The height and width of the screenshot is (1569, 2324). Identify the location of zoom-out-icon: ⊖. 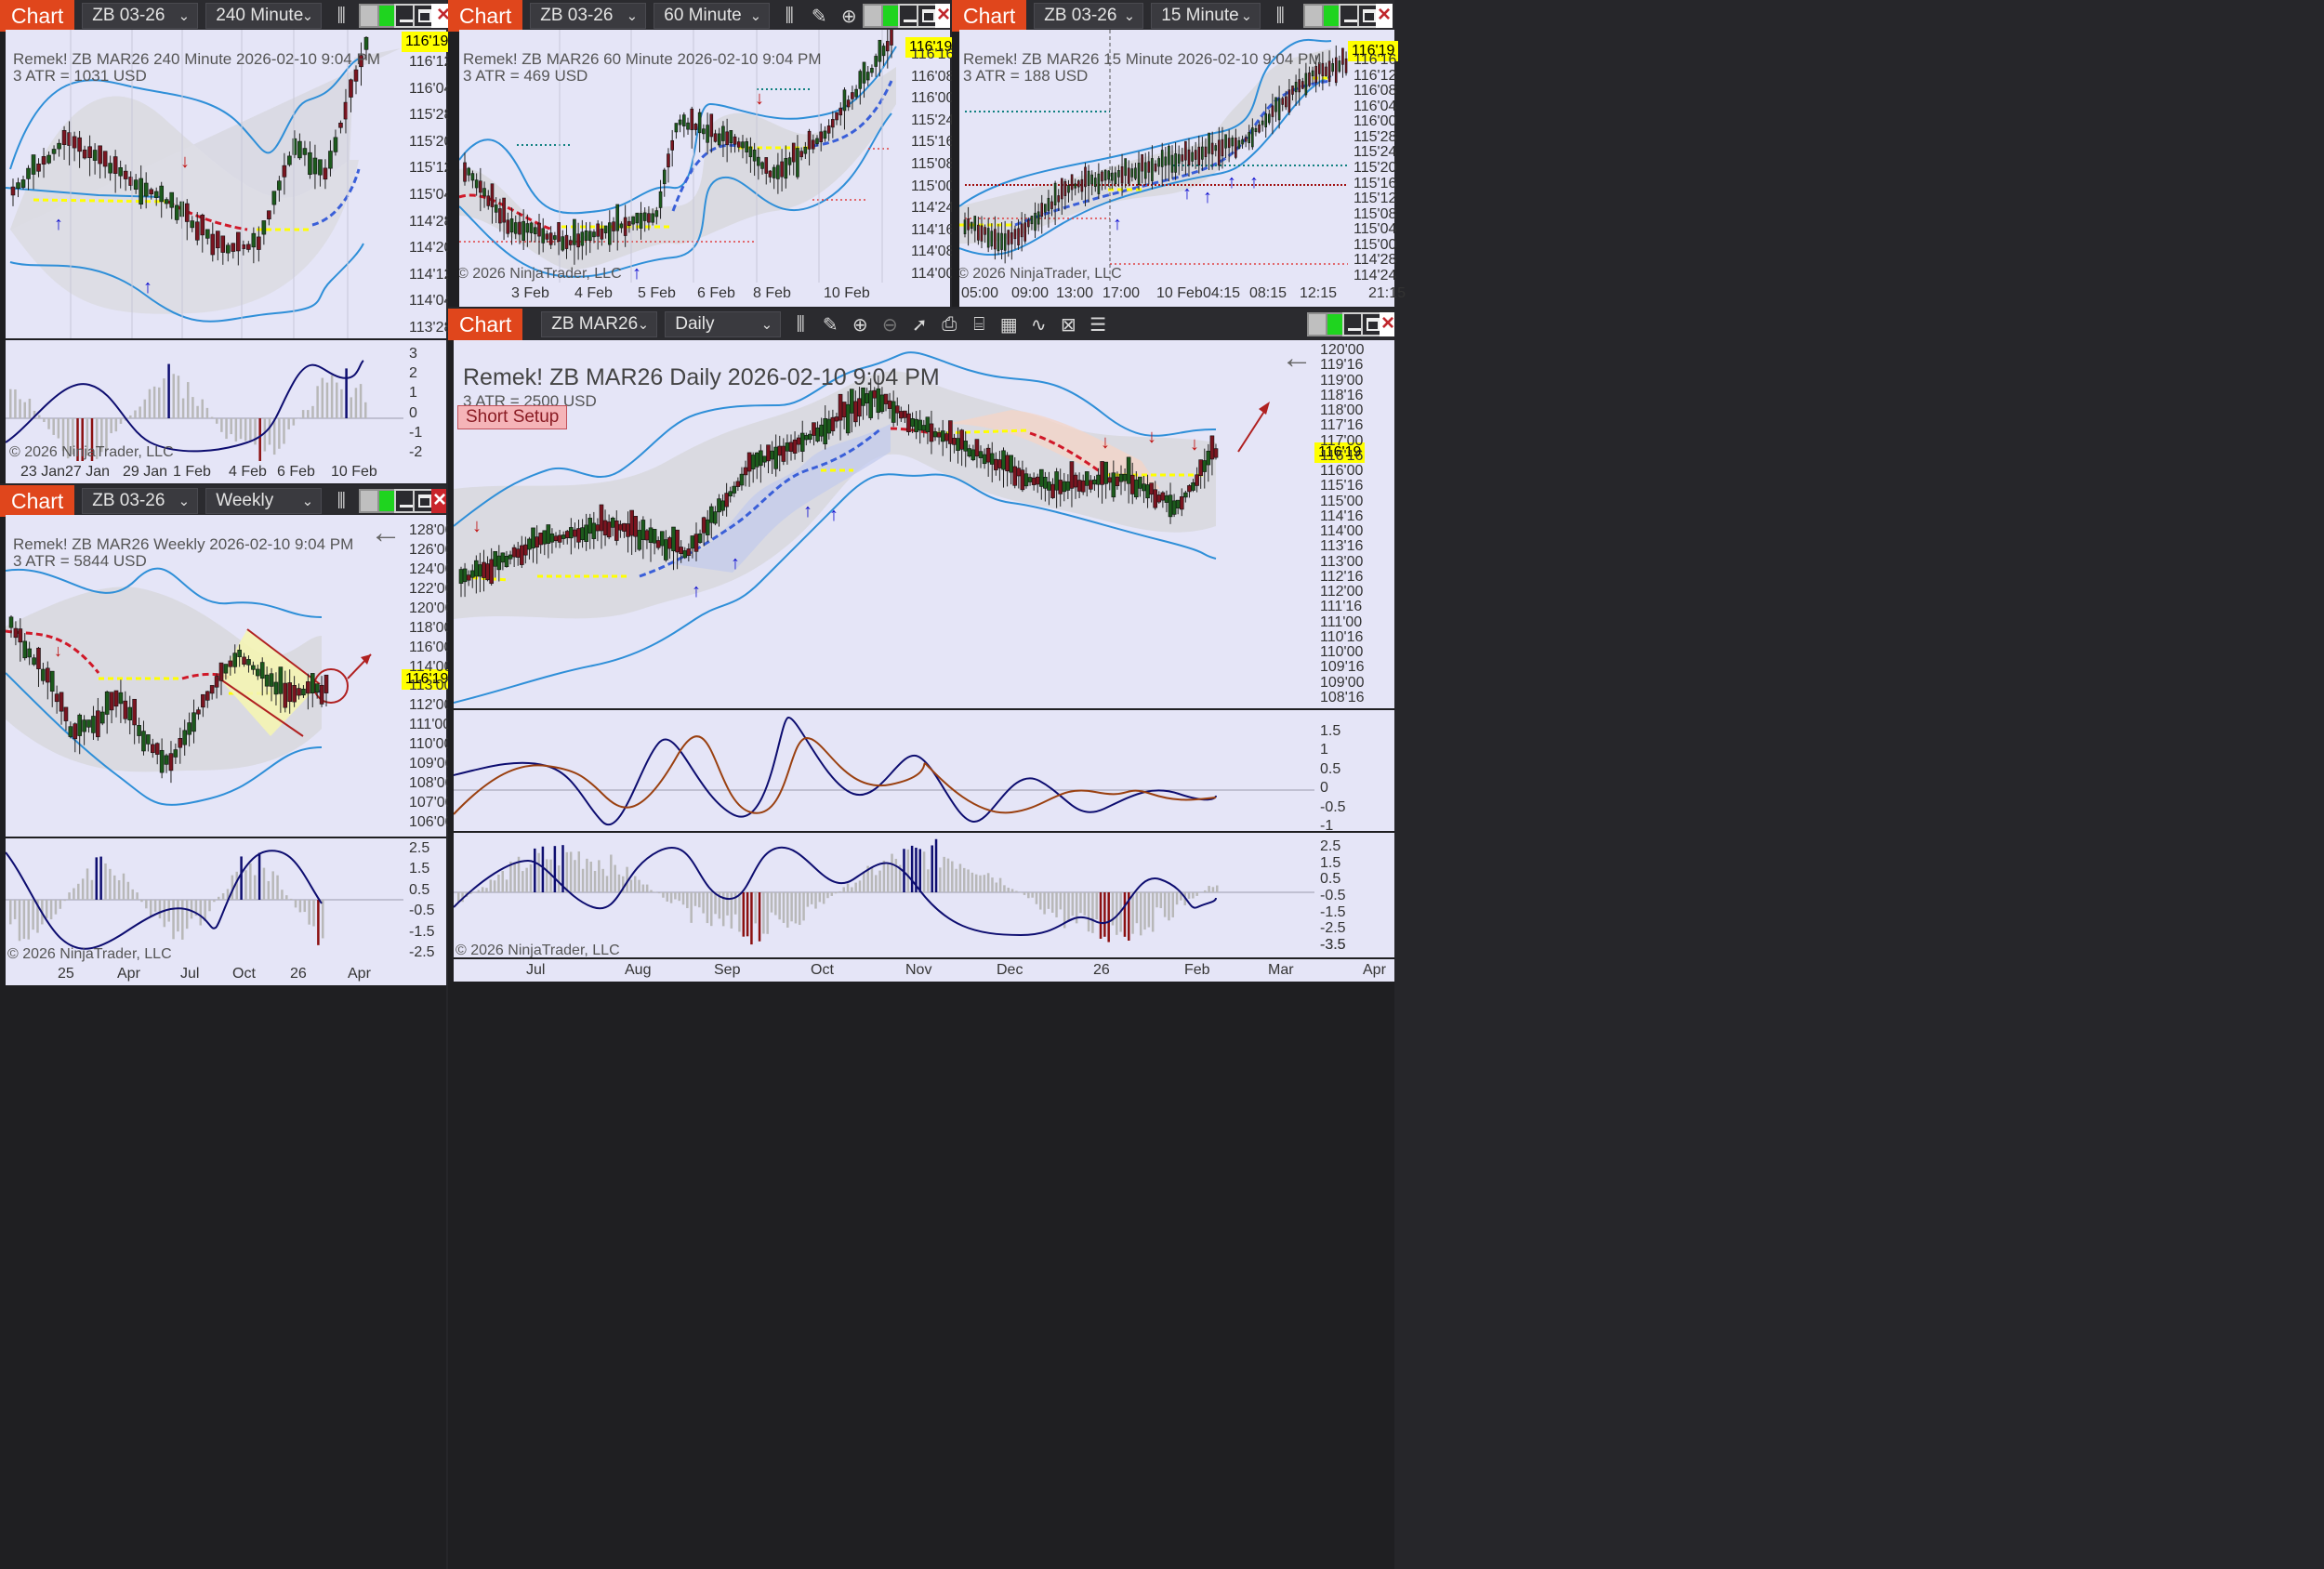
(889, 325).